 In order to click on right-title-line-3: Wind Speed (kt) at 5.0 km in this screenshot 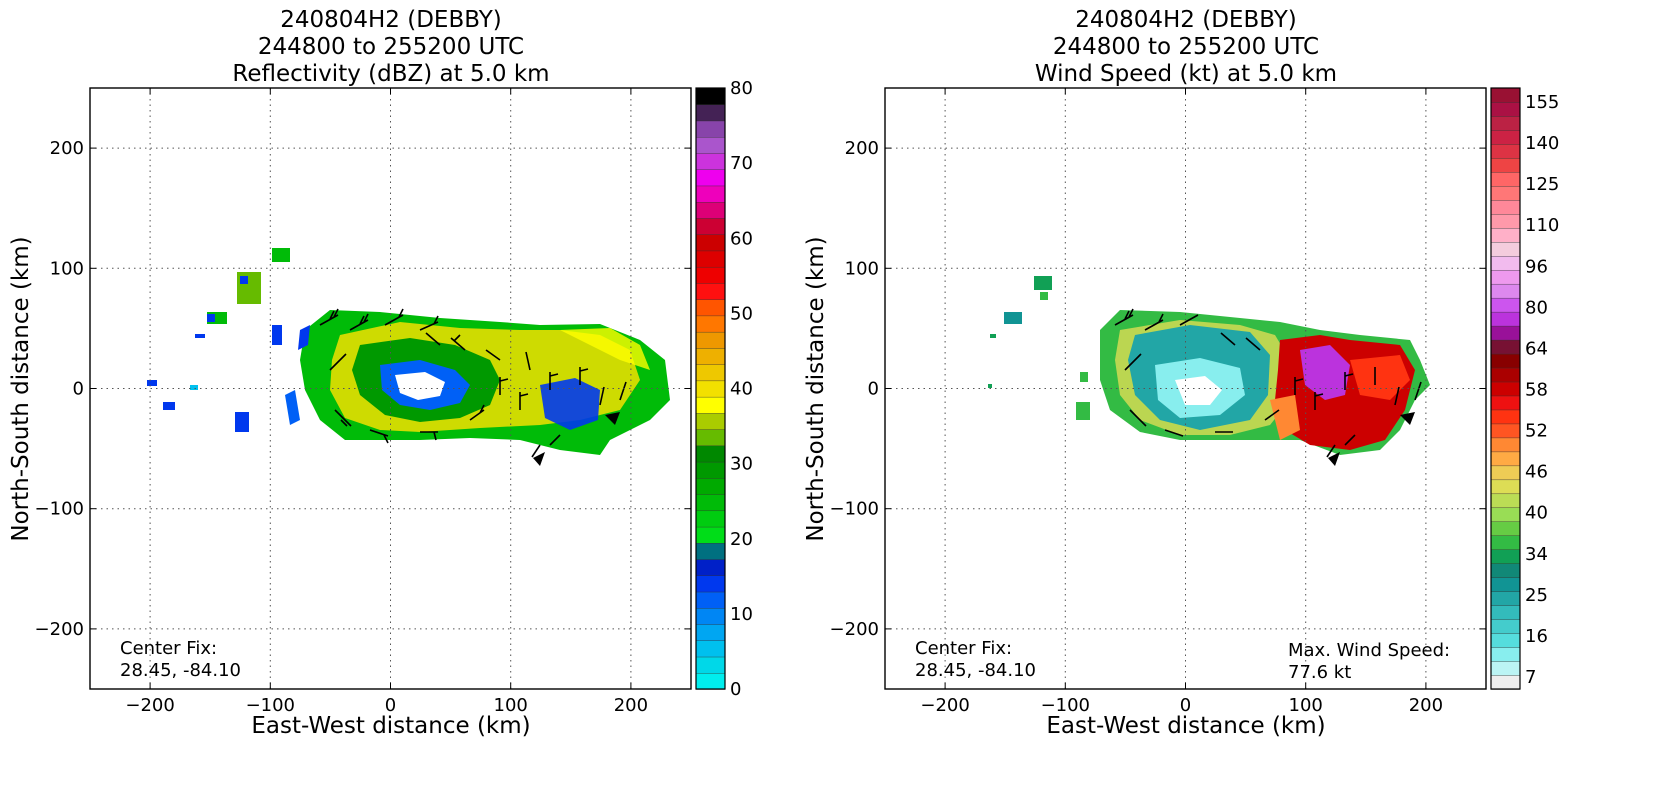, I will do `click(1186, 74)`.